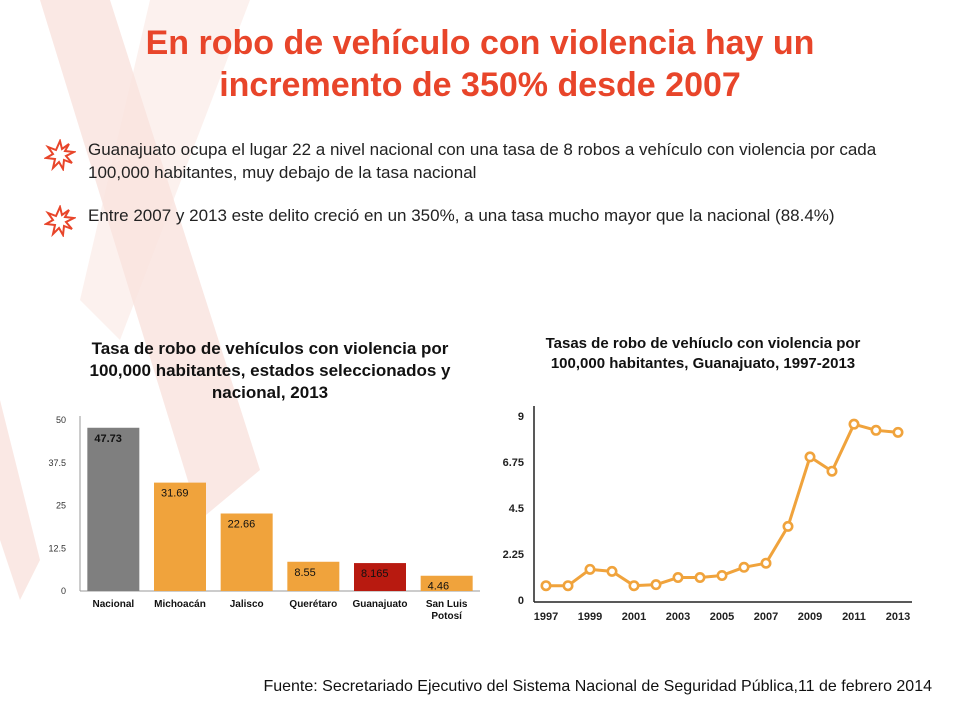  What do you see at coordinates (247, 604) in the screenshot?
I see `x-category-label: Jalisco` at bounding box center [247, 604].